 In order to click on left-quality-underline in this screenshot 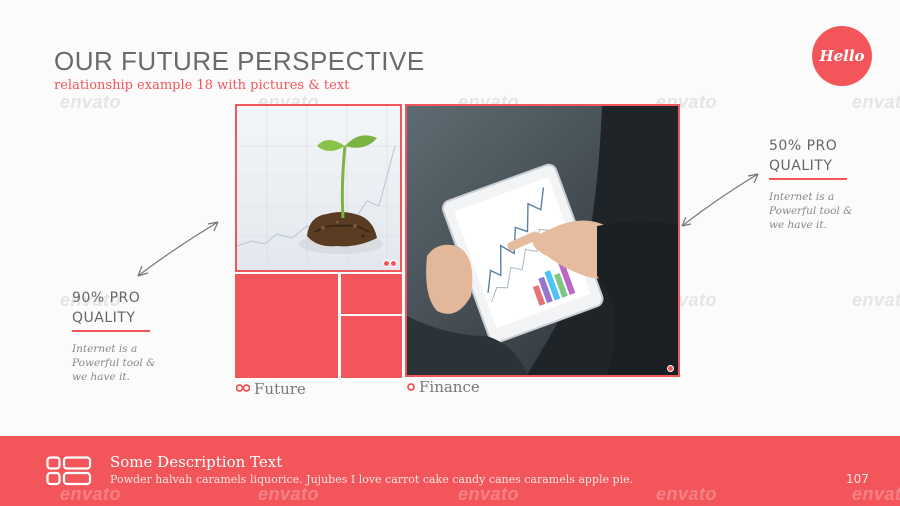, I will do `click(111, 331)`.